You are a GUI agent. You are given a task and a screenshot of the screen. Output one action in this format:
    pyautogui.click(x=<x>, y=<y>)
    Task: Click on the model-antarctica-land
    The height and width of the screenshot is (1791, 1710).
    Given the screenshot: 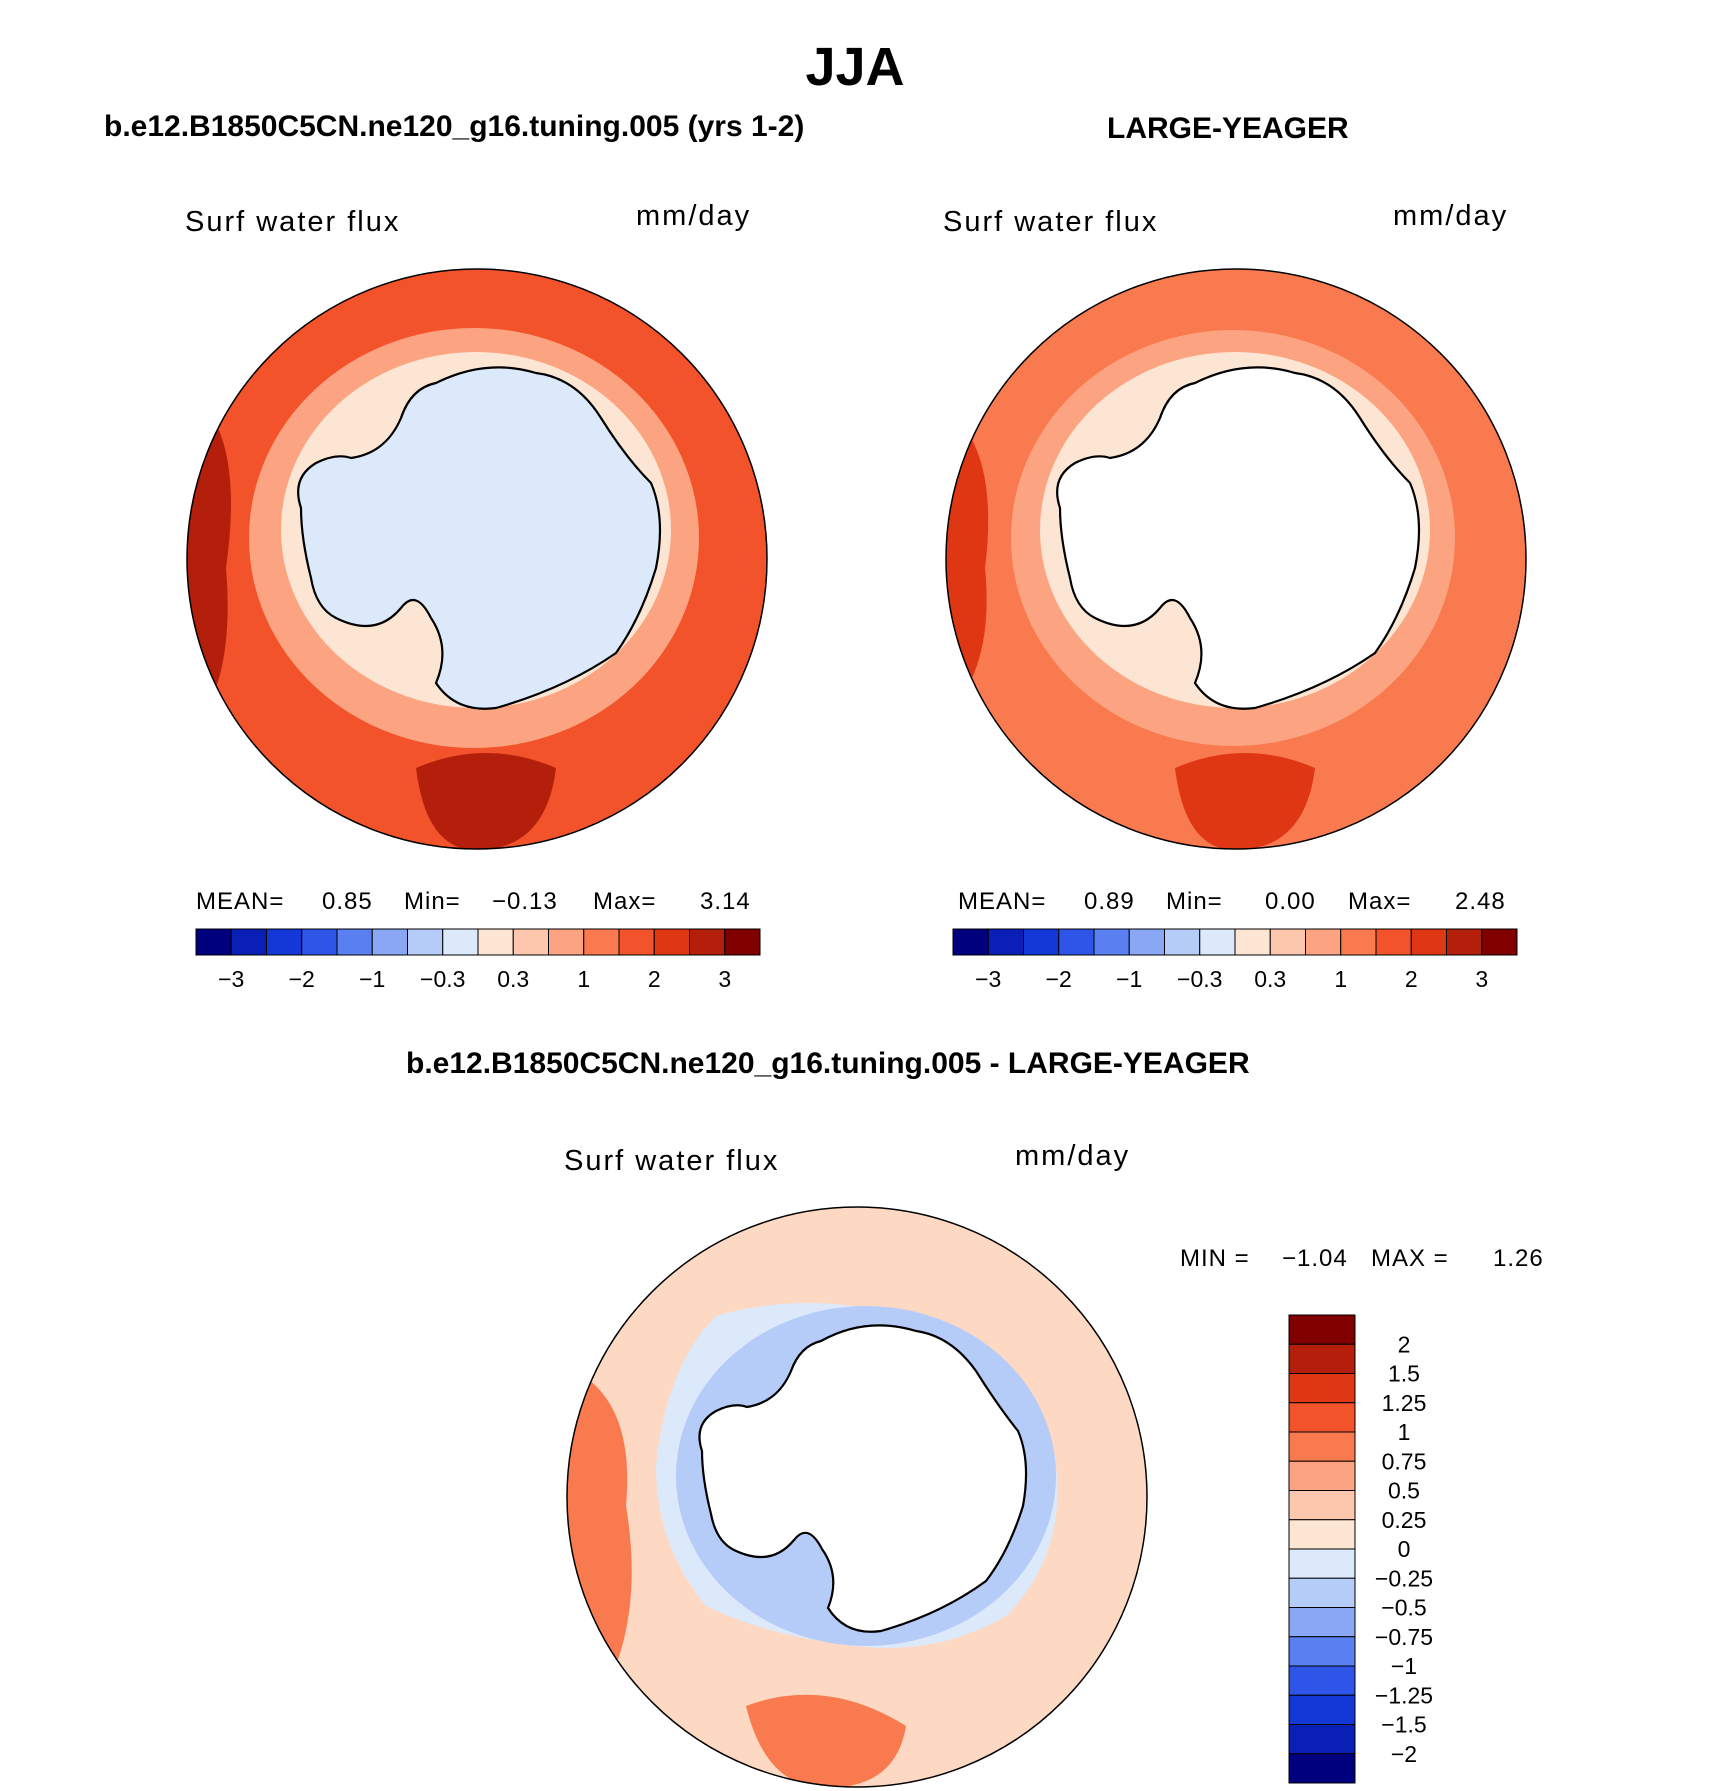 What is the action you would take?
    pyautogui.click(x=479, y=538)
    